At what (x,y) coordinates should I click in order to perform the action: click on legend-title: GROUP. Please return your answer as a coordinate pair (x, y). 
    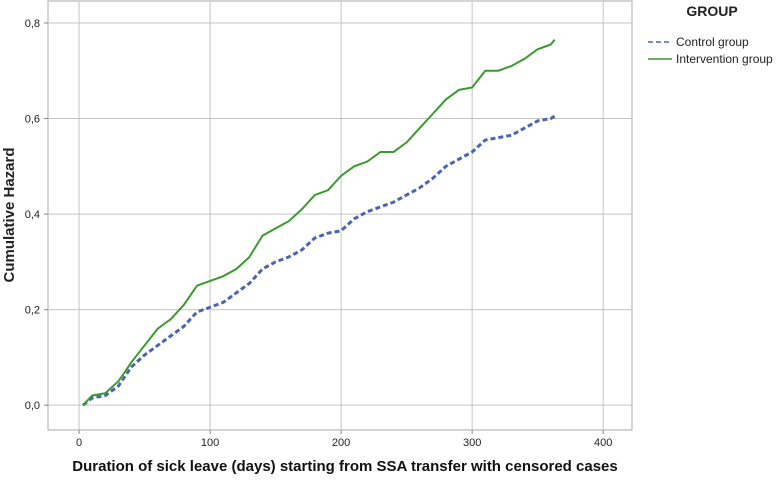
    Looking at the image, I should click on (711, 11).